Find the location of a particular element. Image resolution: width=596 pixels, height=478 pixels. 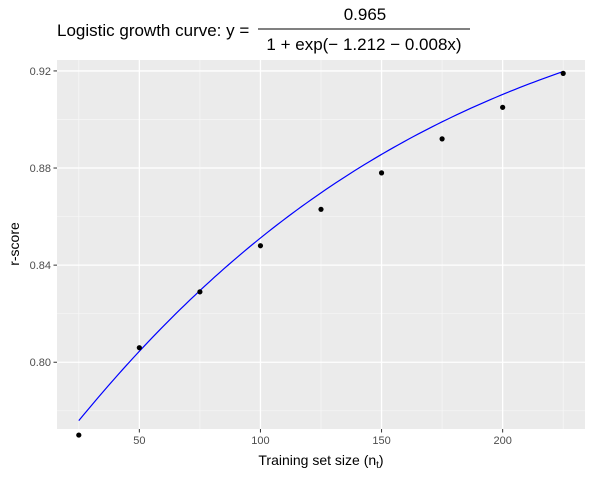

x-axis-title-subscript: t is located at coordinates (377, 465).